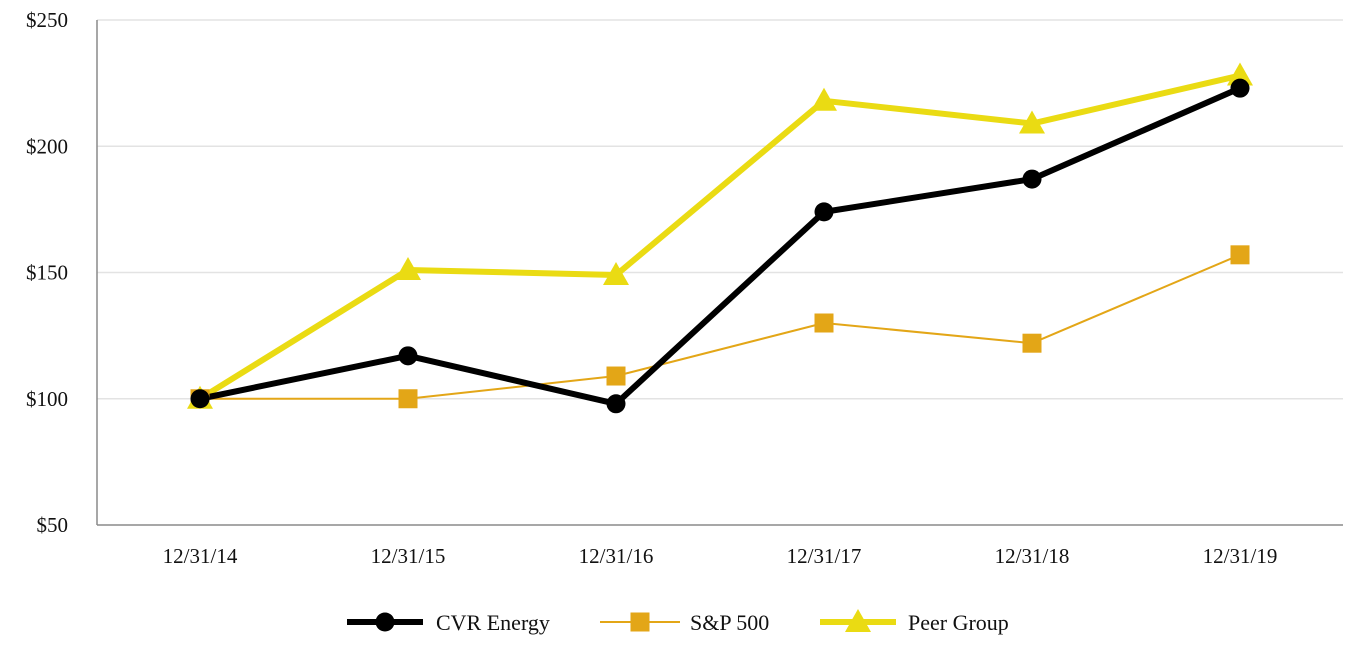 This screenshot has width=1364, height=666. I want to click on legend-label-peer-group: Peer Group, so click(958, 622).